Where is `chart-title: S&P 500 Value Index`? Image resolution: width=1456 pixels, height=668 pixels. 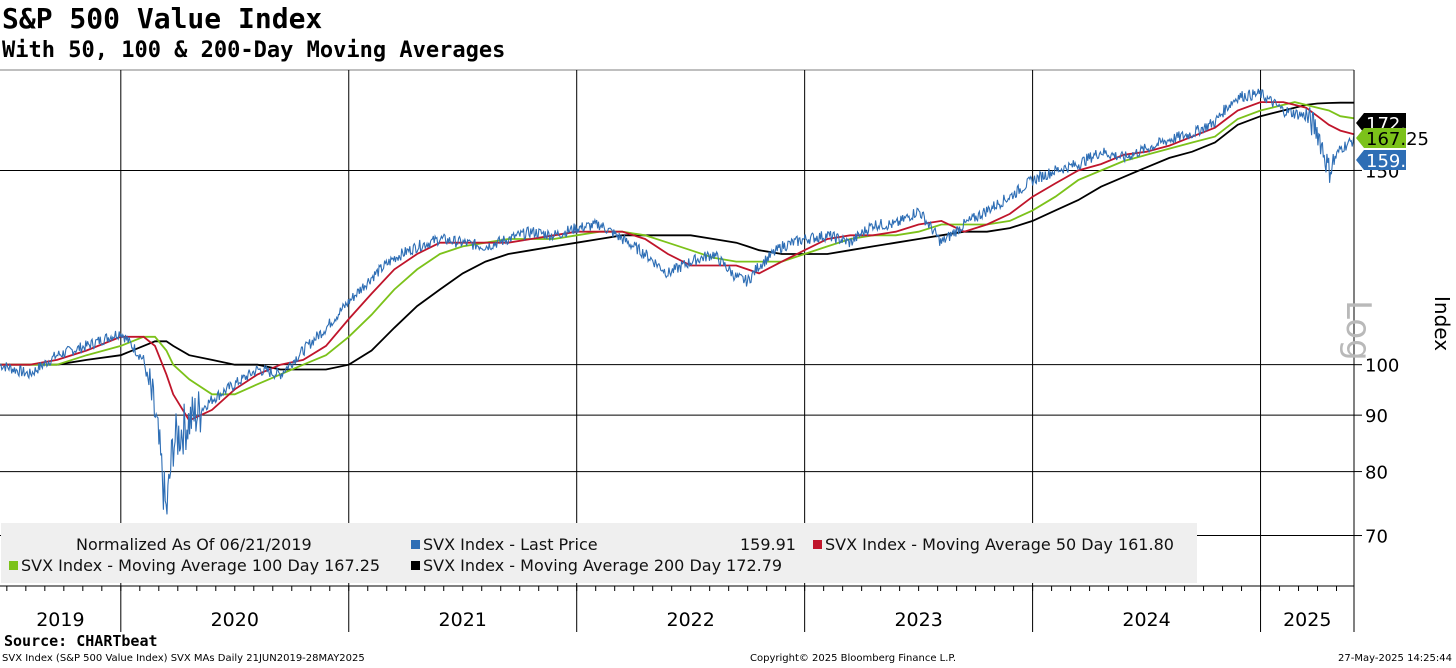 chart-title: S&P 500 Value Index is located at coordinates (162, 18).